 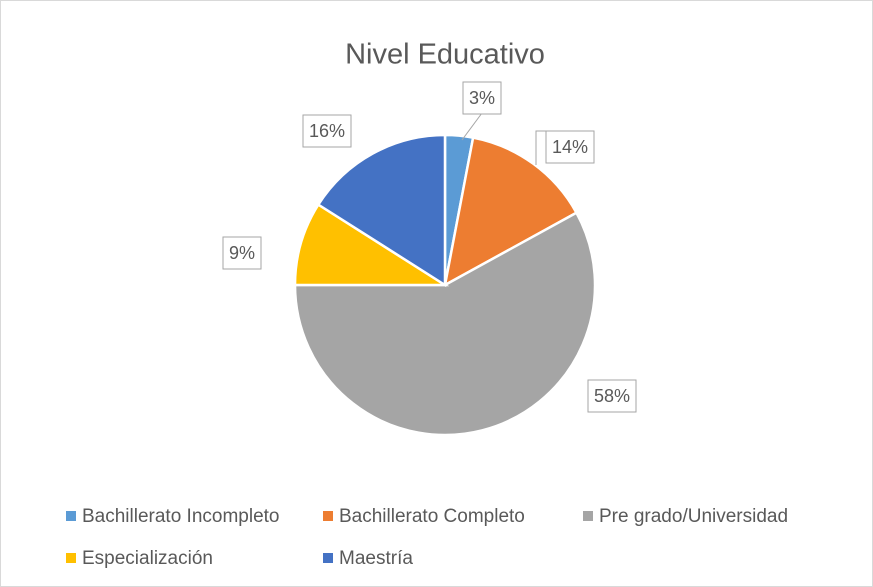 I want to click on legend-label: Bachillerato Incompleto, so click(x=181, y=516).